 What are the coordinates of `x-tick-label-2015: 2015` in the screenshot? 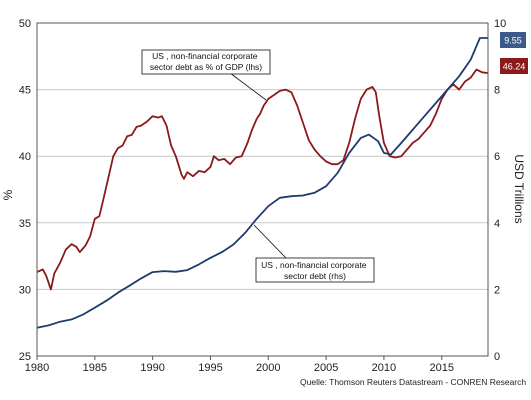 It's located at (442, 368).